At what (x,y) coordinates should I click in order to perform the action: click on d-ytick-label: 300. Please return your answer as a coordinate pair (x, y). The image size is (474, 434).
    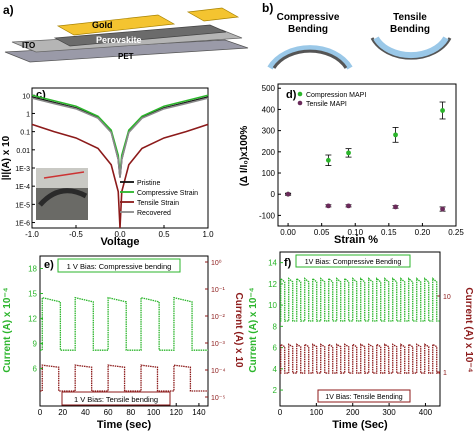
    Looking at the image, I should click on (269, 131).